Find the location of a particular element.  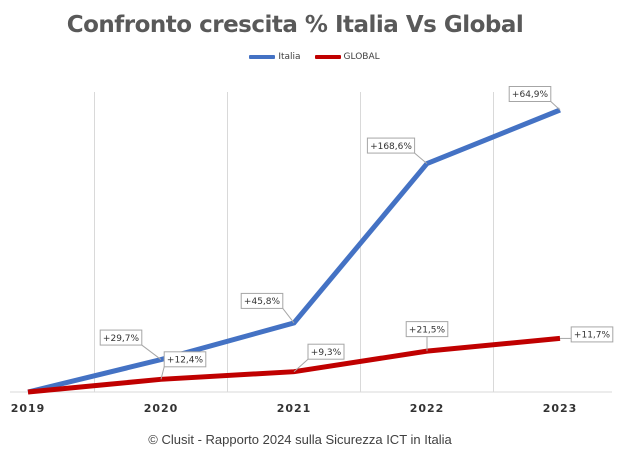

legend-label-italia: Italia is located at coordinates (289, 57).